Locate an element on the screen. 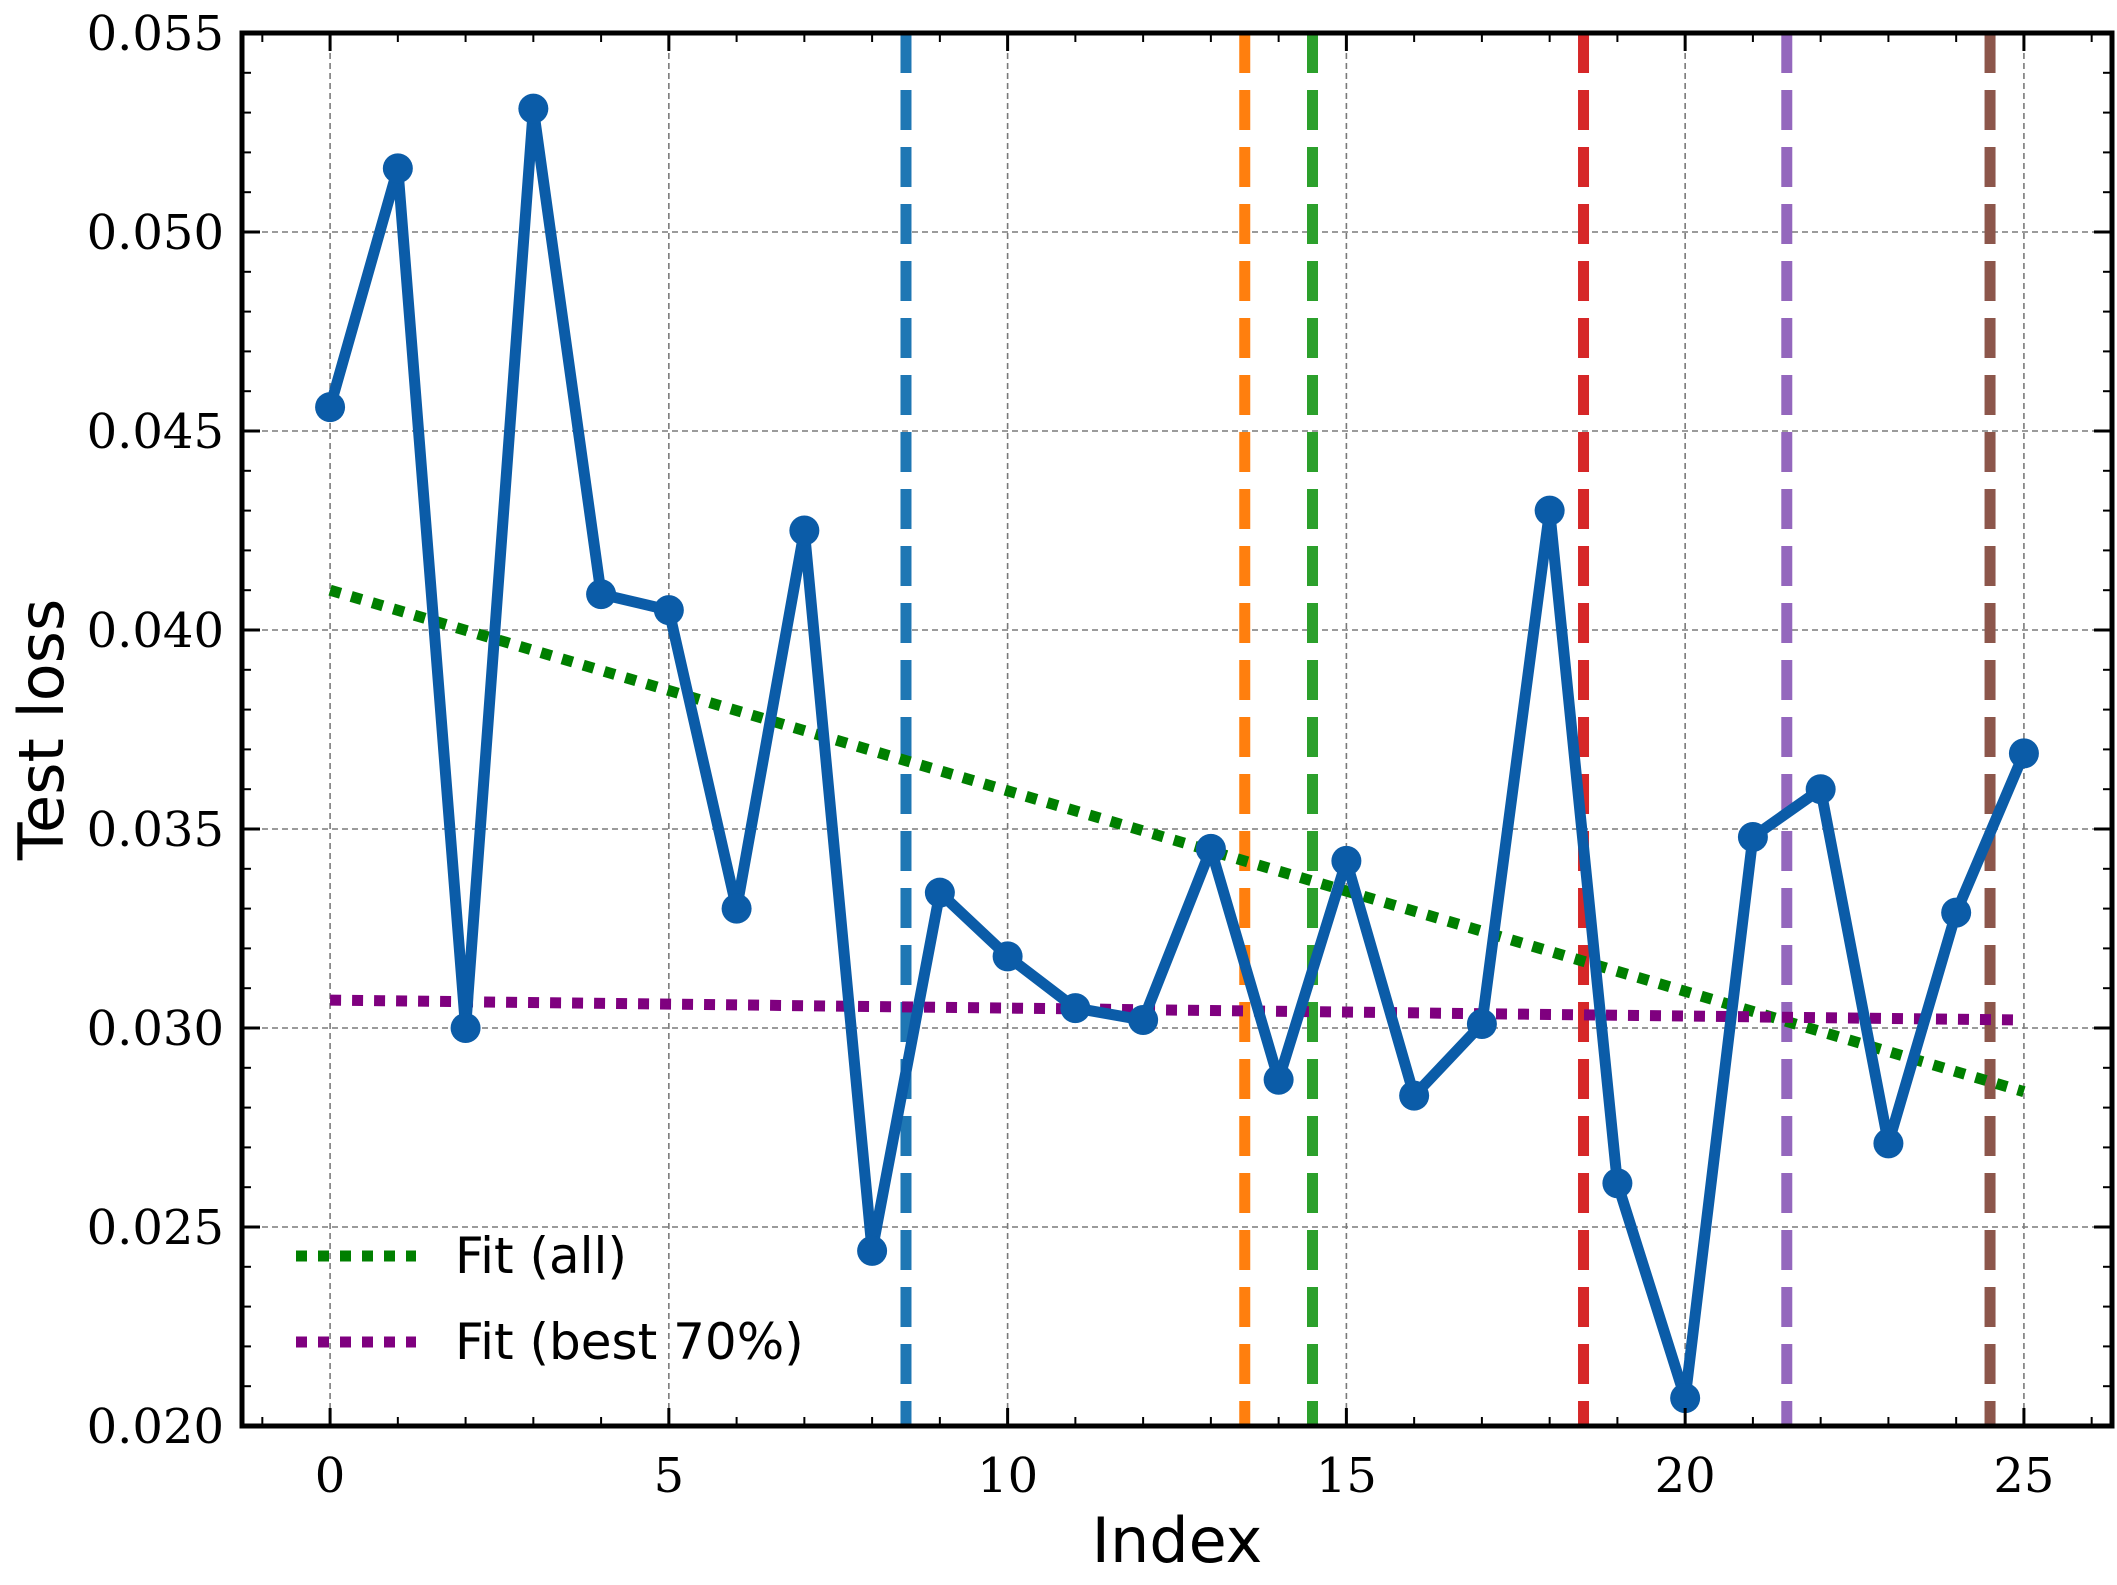 This screenshot has width=2117, height=1585. y-tick-label: 0.040 is located at coordinates (155, 631).